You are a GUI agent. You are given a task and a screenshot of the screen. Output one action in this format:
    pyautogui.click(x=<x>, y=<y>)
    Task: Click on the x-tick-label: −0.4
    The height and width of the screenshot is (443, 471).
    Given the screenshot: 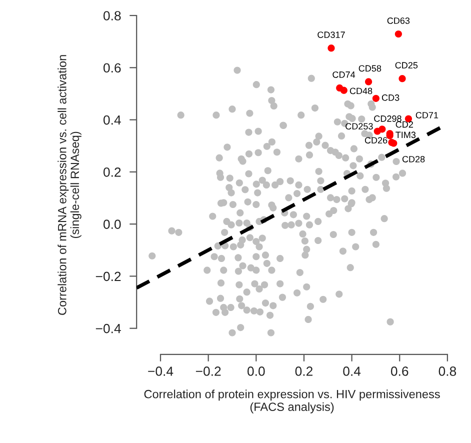 What is the action you would take?
    pyautogui.click(x=161, y=371)
    